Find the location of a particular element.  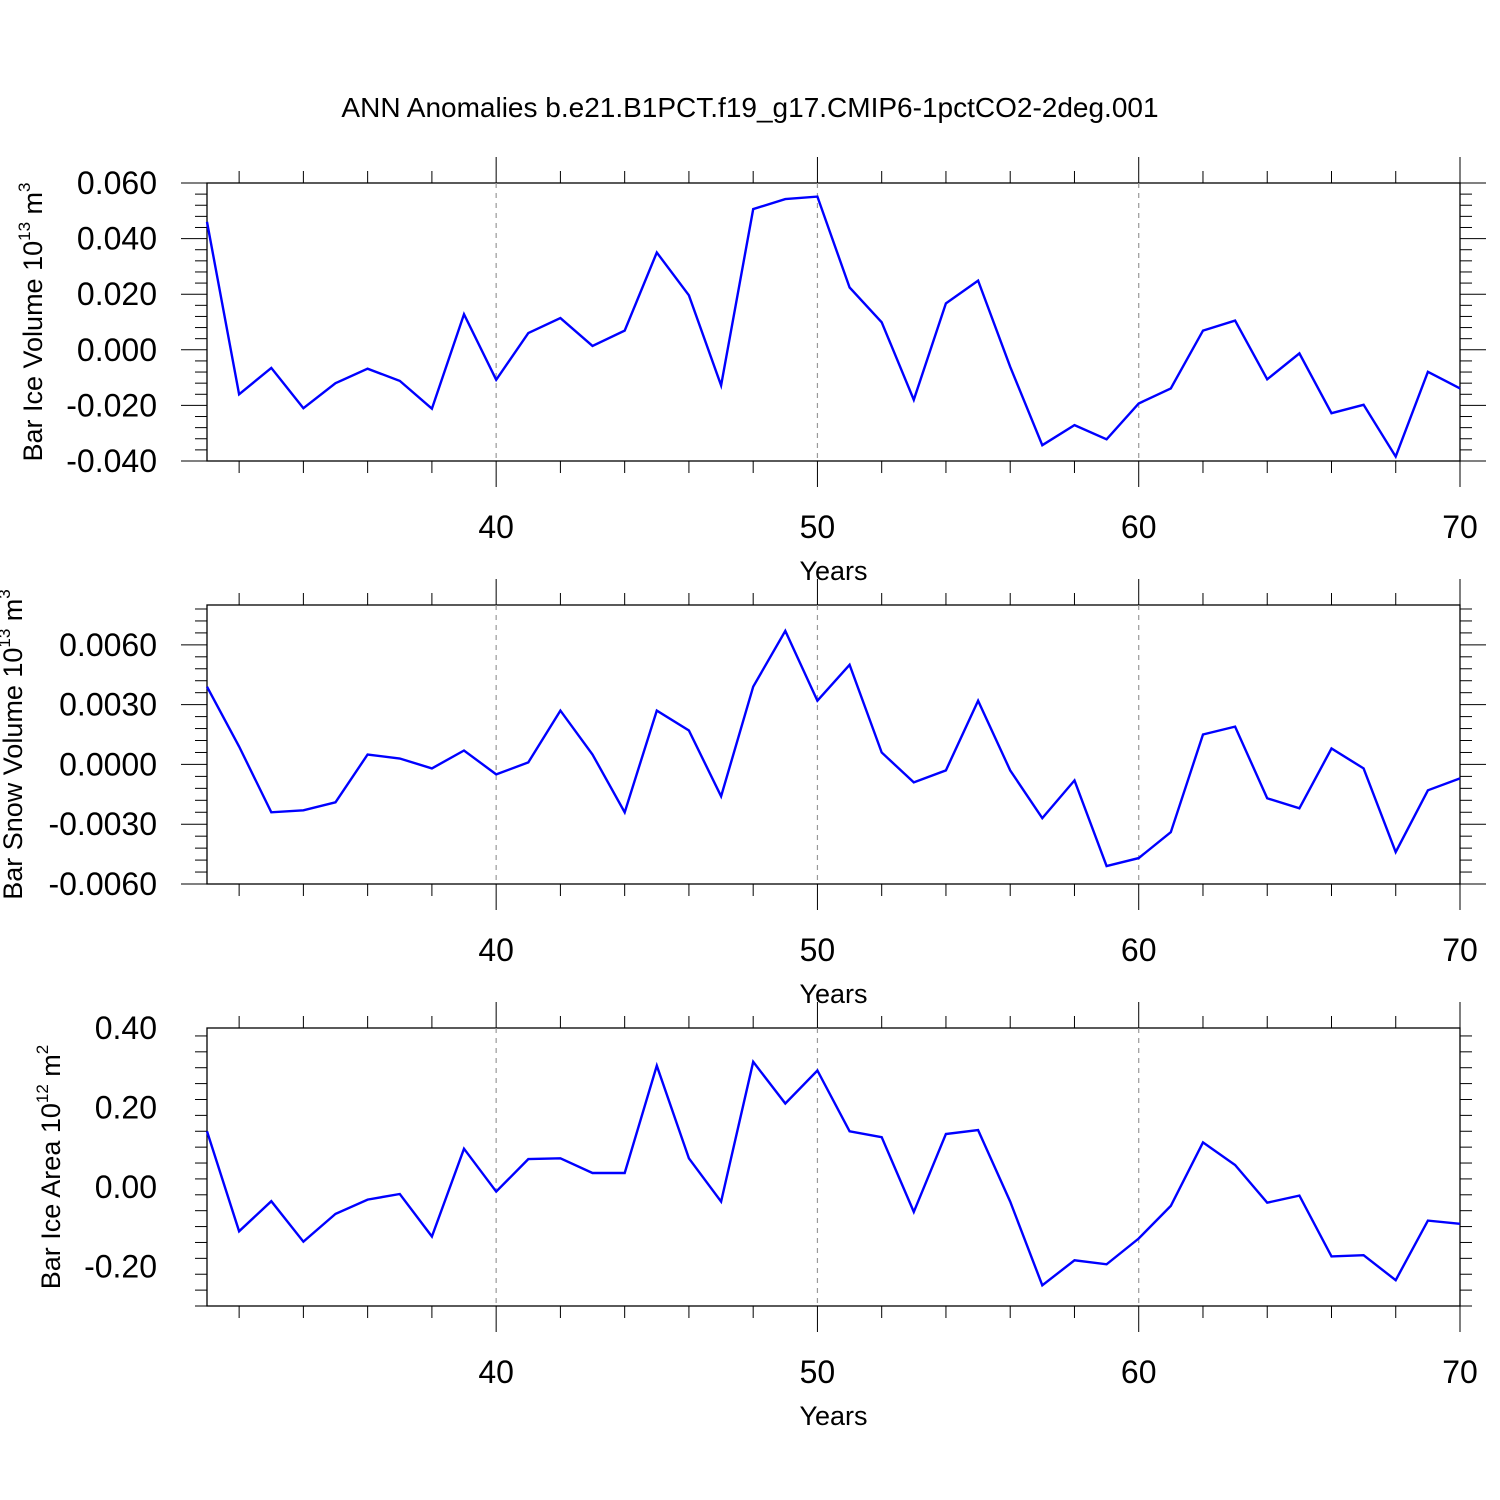

y-axis-label-text: Bar Snow Volume 10 is located at coordinates (14, 774).